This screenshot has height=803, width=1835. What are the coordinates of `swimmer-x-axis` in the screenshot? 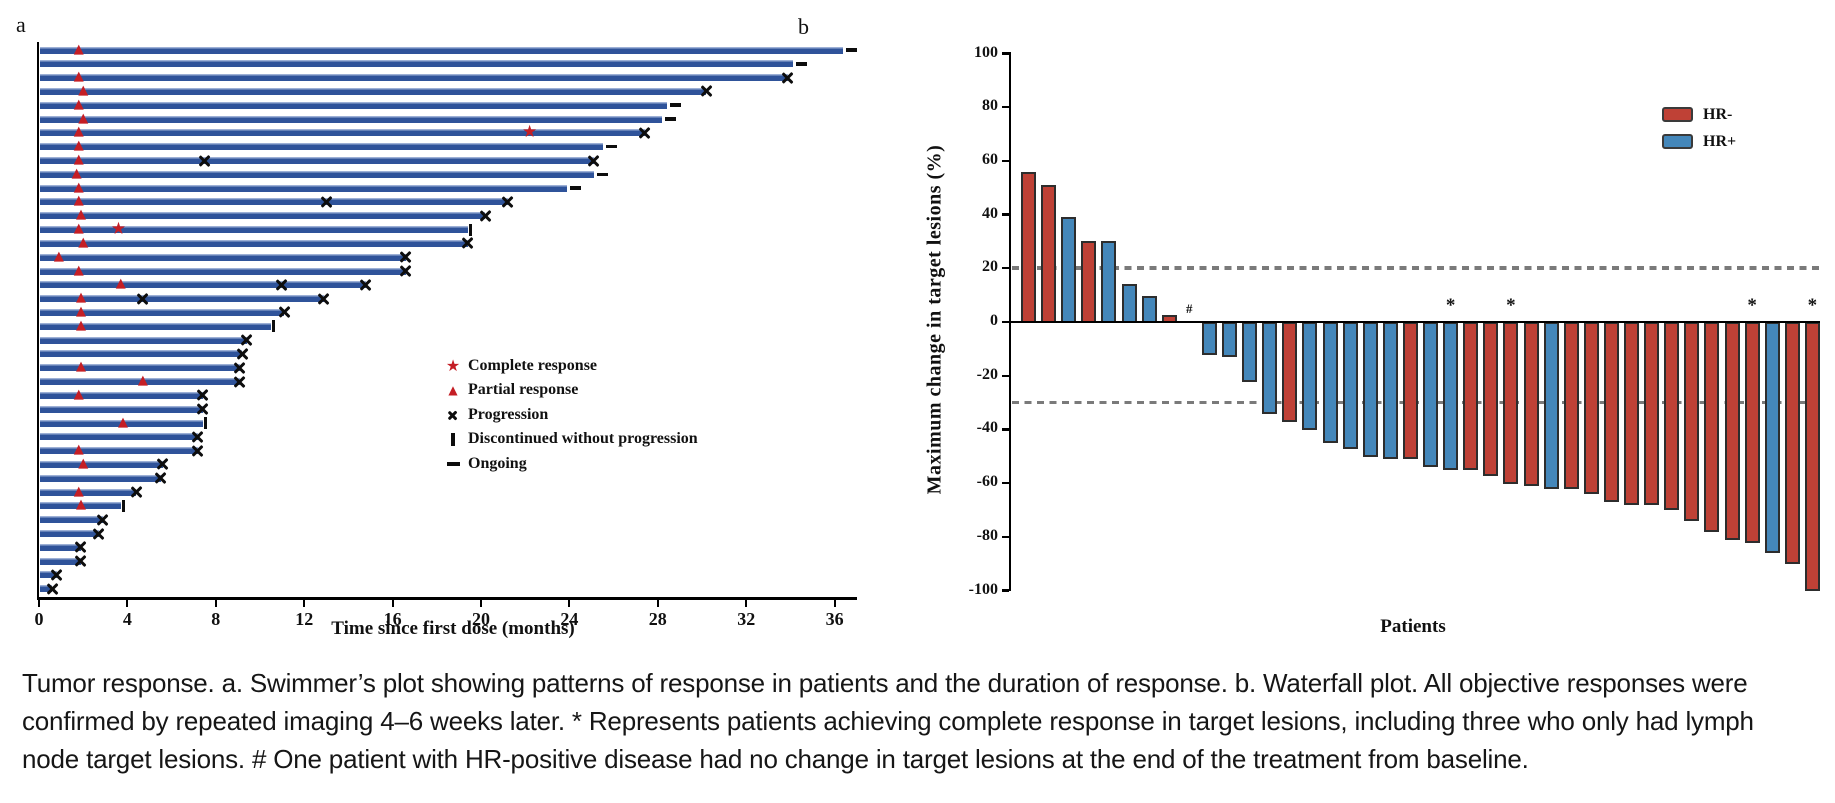 It's located at (447, 598).